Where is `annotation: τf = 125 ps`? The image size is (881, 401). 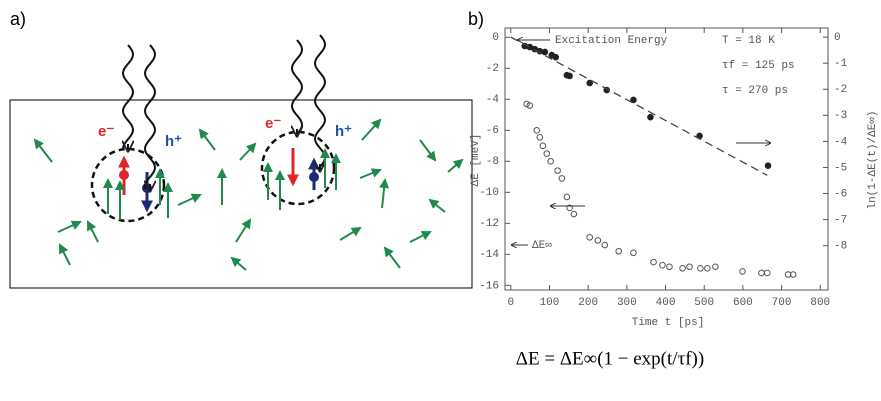 annotation: τf = 125 ps is located at coordinates (758, 66).